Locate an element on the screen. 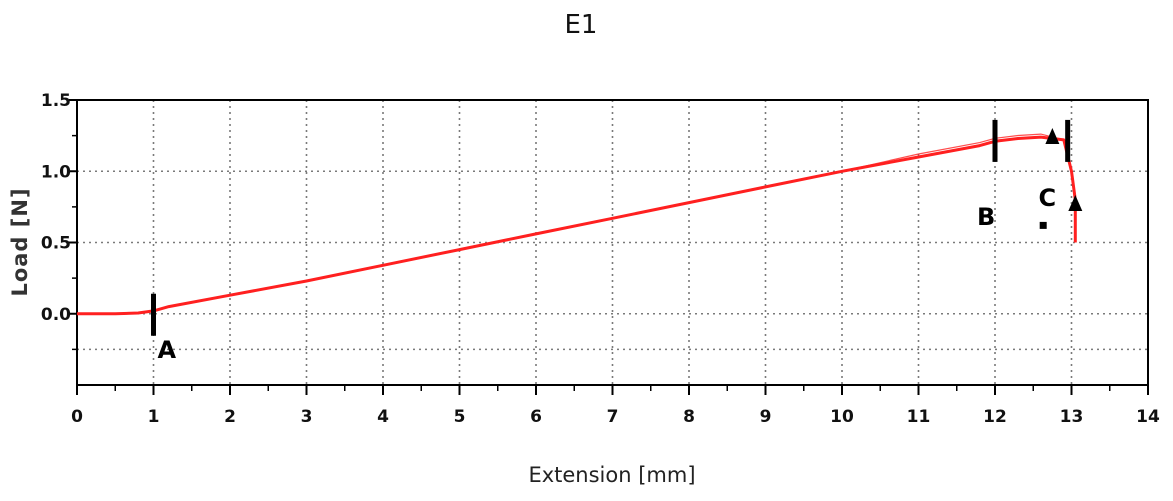 This screenshot has width=1173, height=501. x-tick-label: 1 is located at coordinates (154, 417).